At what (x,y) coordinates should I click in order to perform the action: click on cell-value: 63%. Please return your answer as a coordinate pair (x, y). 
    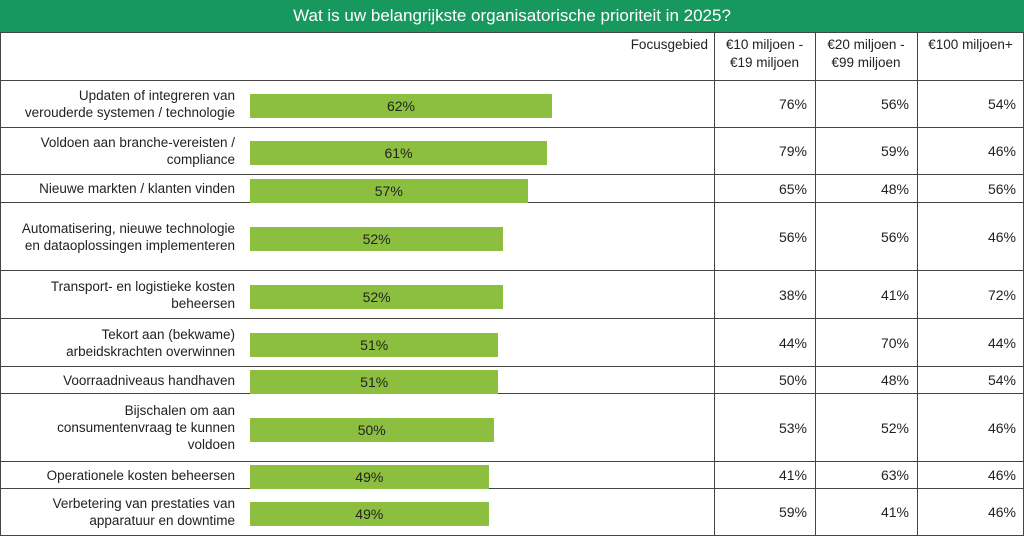
    Looking at the image, I should click on (894, 475).